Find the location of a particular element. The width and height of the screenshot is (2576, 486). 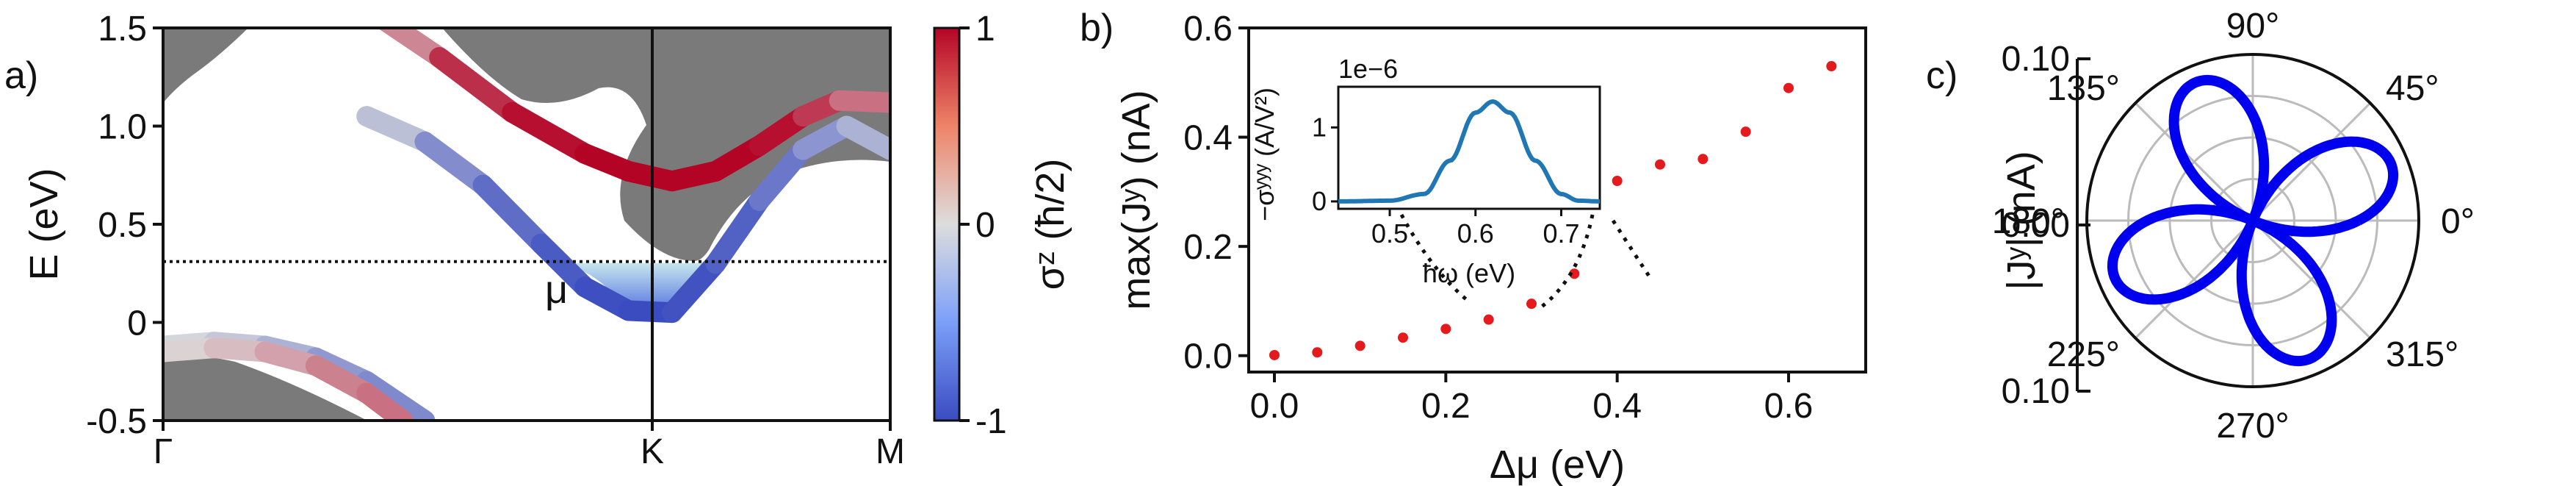

inset-background is located at coordinates (1469, 147).